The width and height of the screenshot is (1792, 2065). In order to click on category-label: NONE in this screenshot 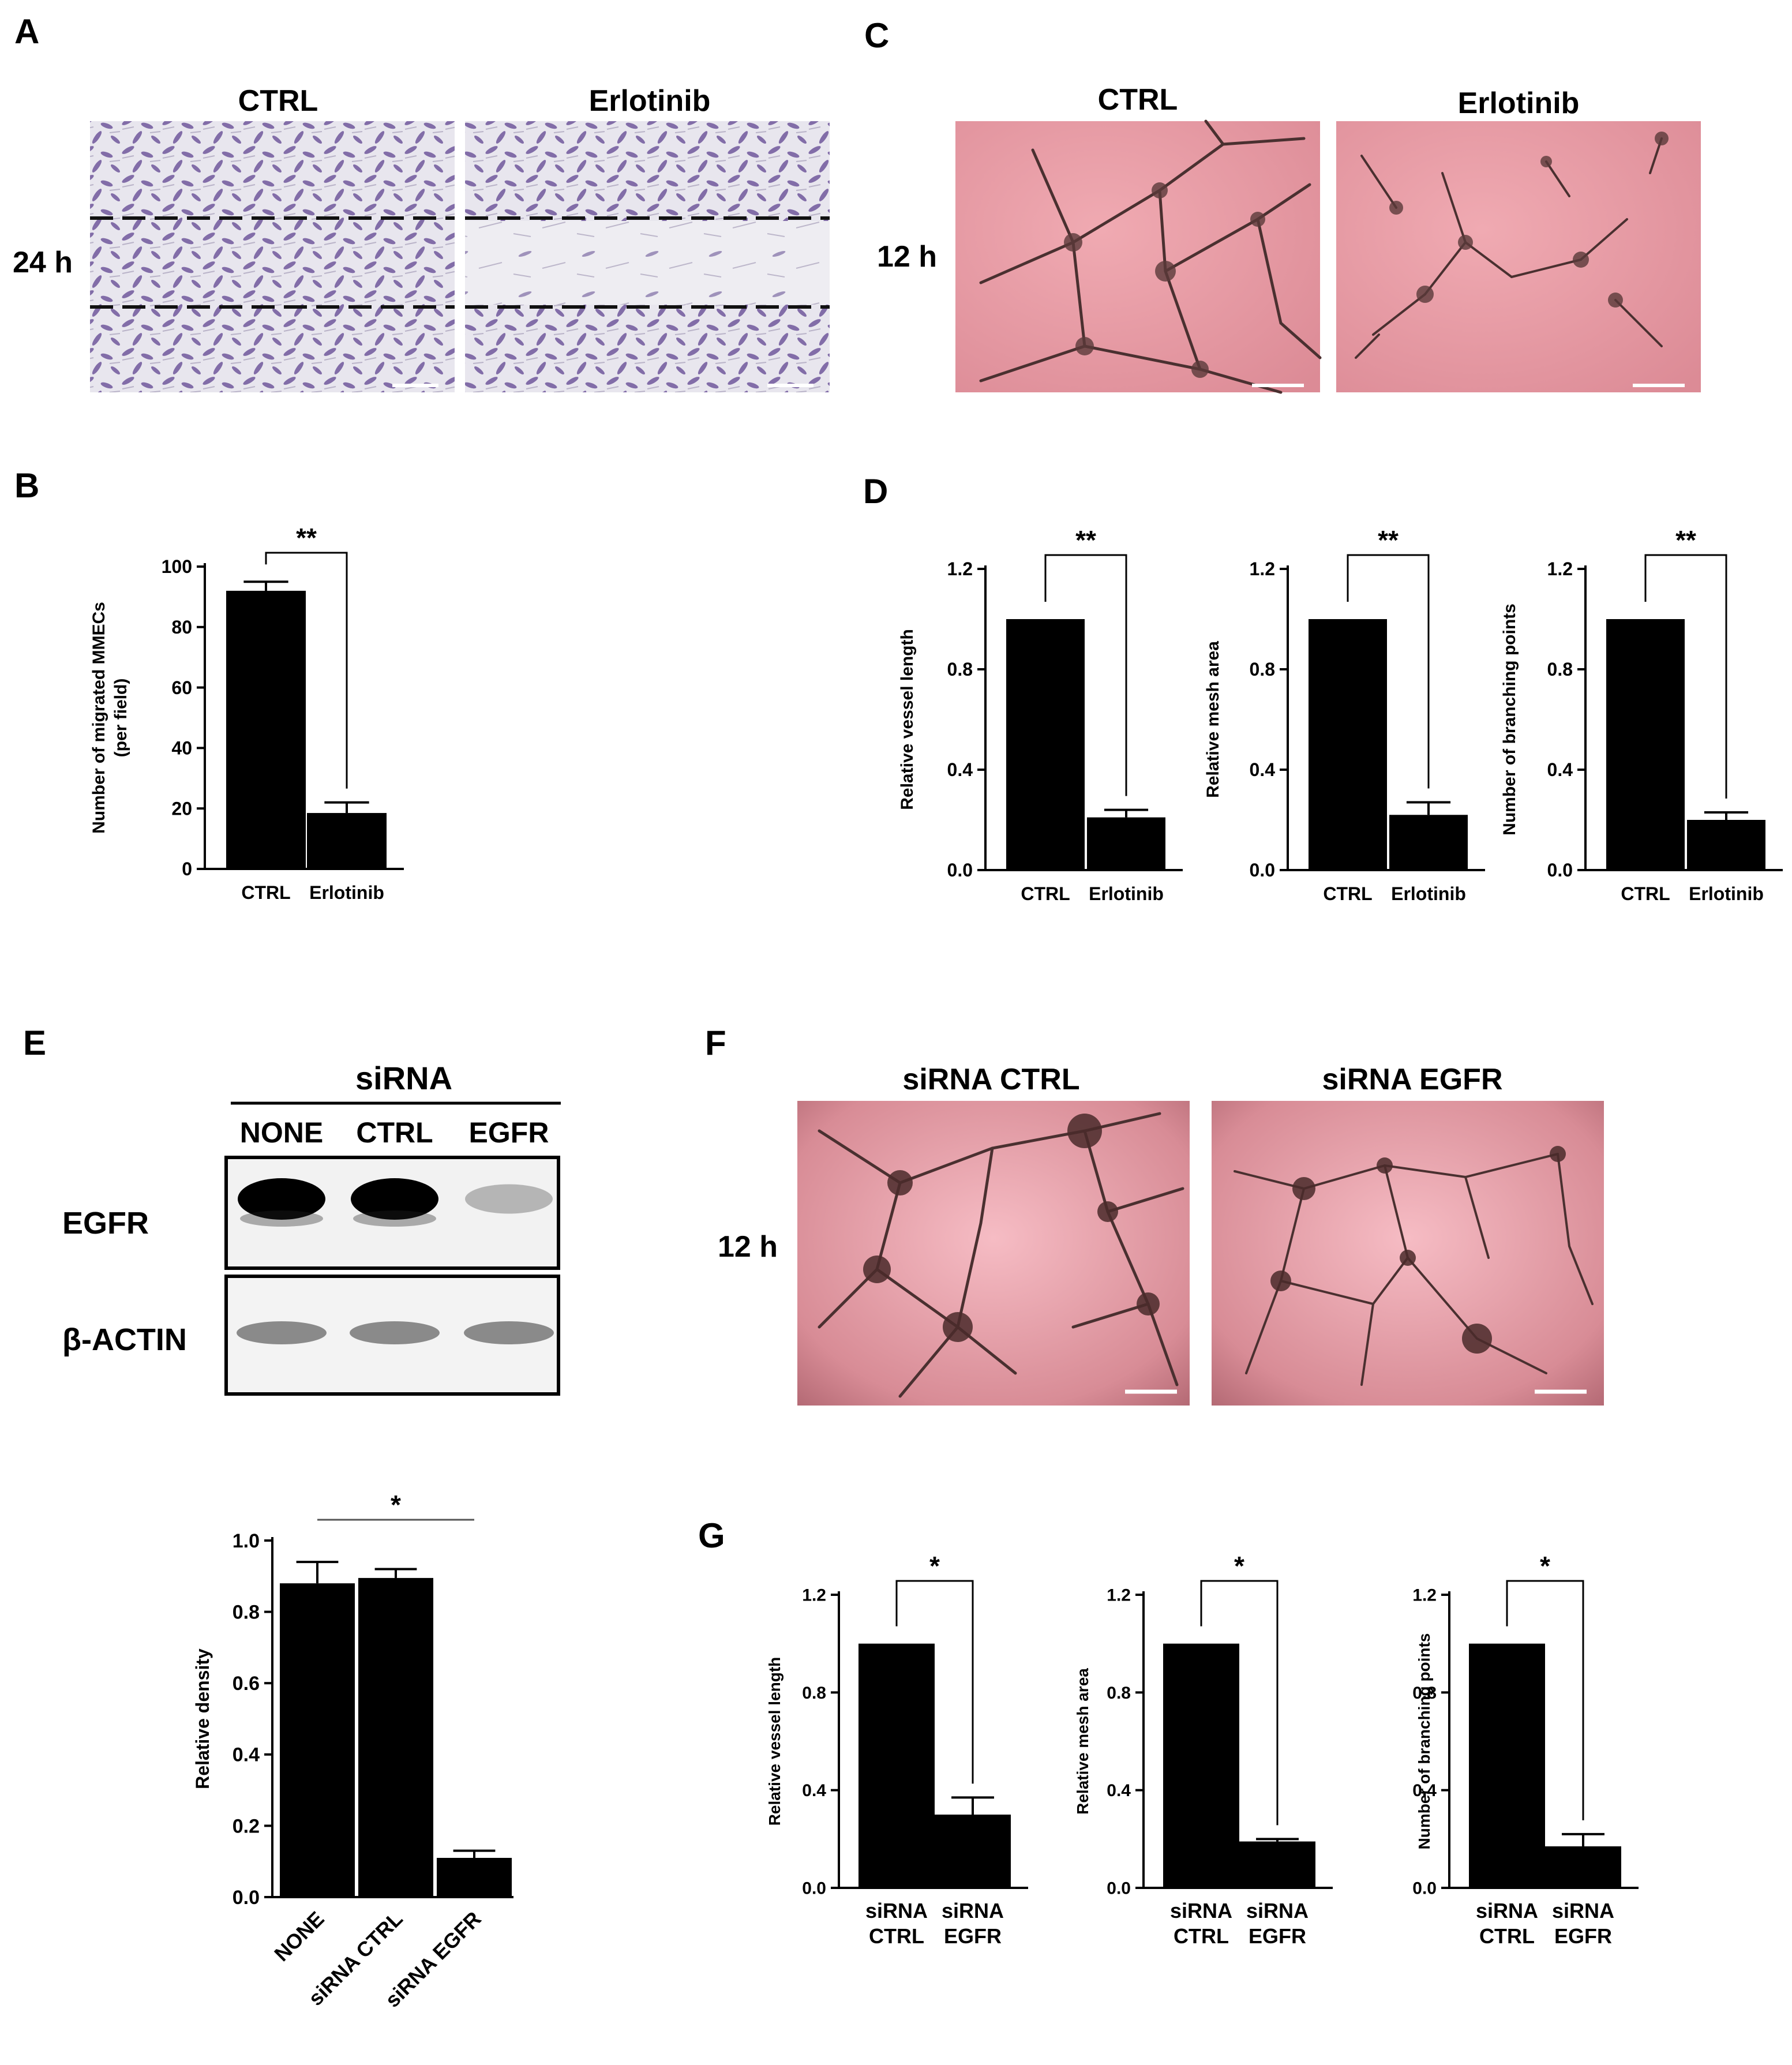, I will do `click(299, 1936)`.